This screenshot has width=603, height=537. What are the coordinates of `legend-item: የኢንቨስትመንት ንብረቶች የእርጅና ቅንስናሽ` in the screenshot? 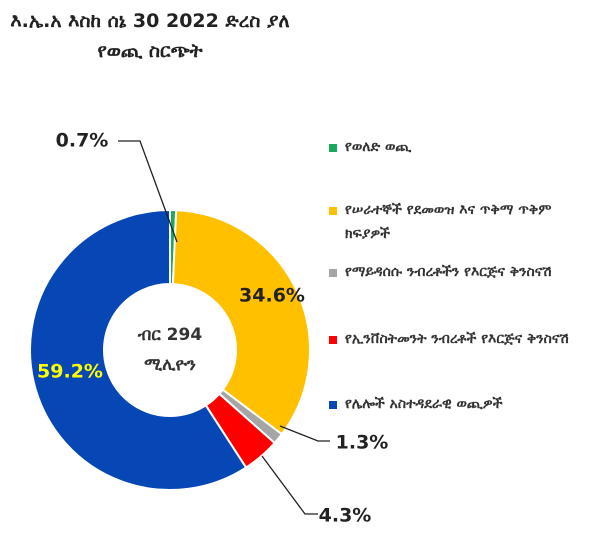 It's located at (464, 339).